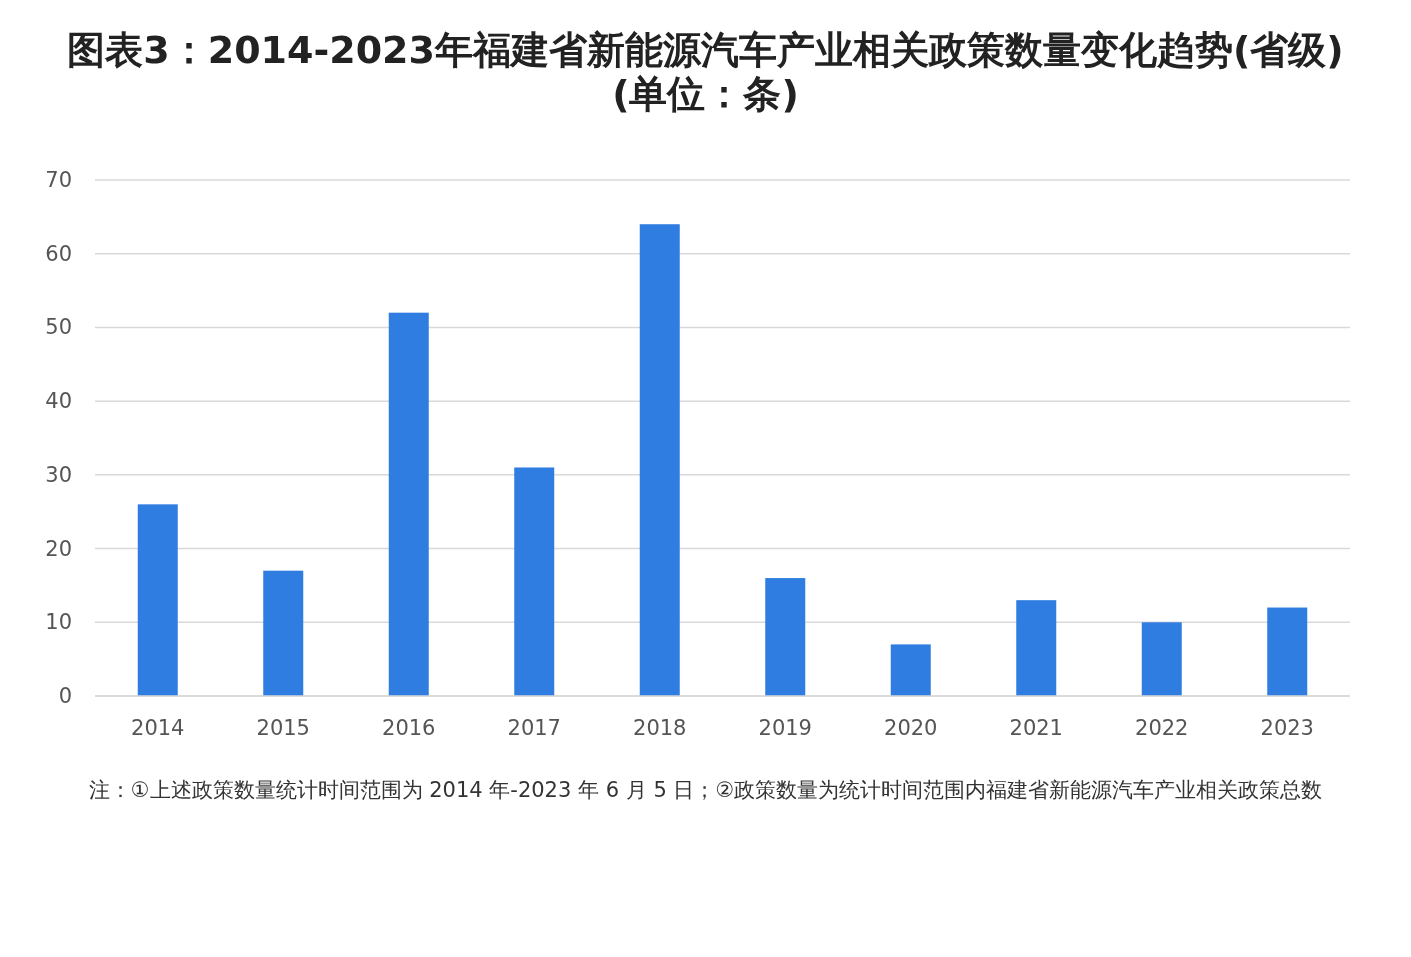 Image resolution: width=1411 pixels, height=957 pixels. What do you see at coordinates (1036, 728) in the screenshot?
I see `x-tick-label: 2021` at bounding box center [1036, 728].